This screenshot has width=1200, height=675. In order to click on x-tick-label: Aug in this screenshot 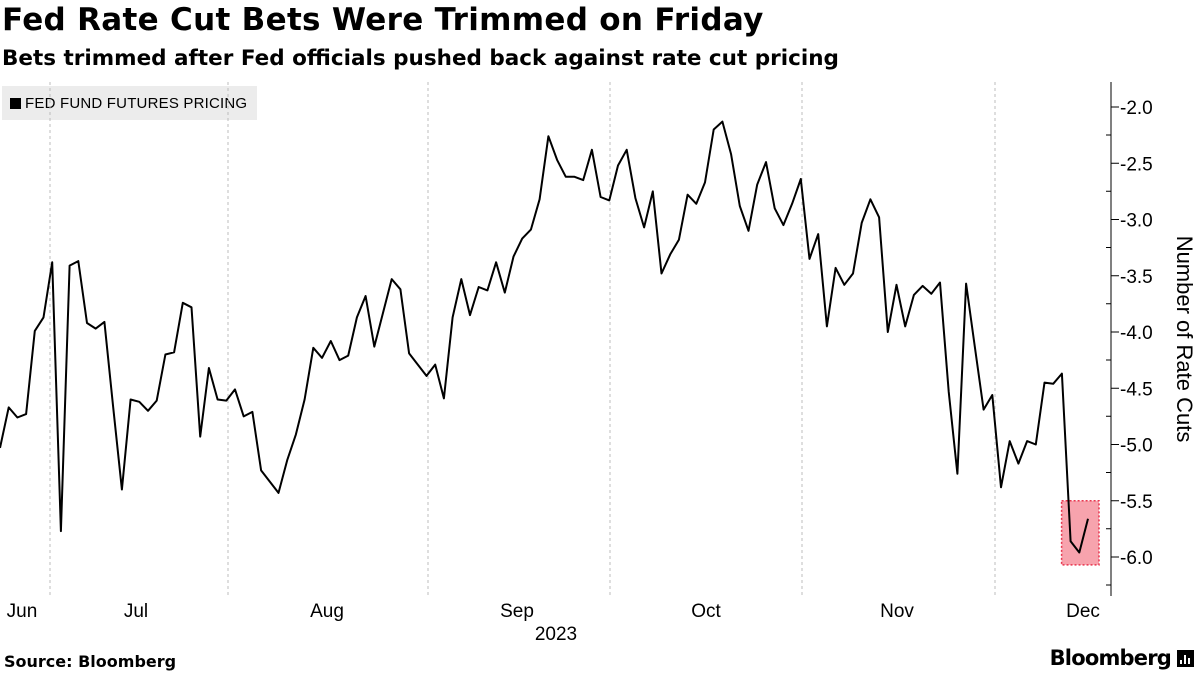, I will do `click(327, 611)`.